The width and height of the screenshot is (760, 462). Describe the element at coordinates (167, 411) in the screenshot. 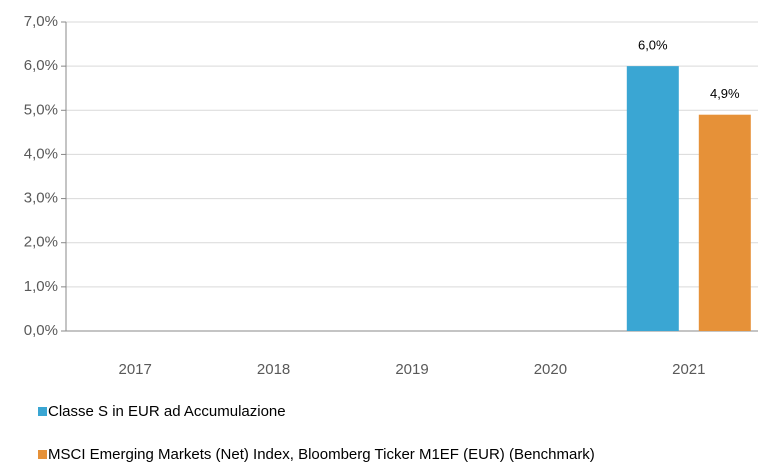

I see `legend-label: Classe S in EUR ad Accumulazione` at that location.